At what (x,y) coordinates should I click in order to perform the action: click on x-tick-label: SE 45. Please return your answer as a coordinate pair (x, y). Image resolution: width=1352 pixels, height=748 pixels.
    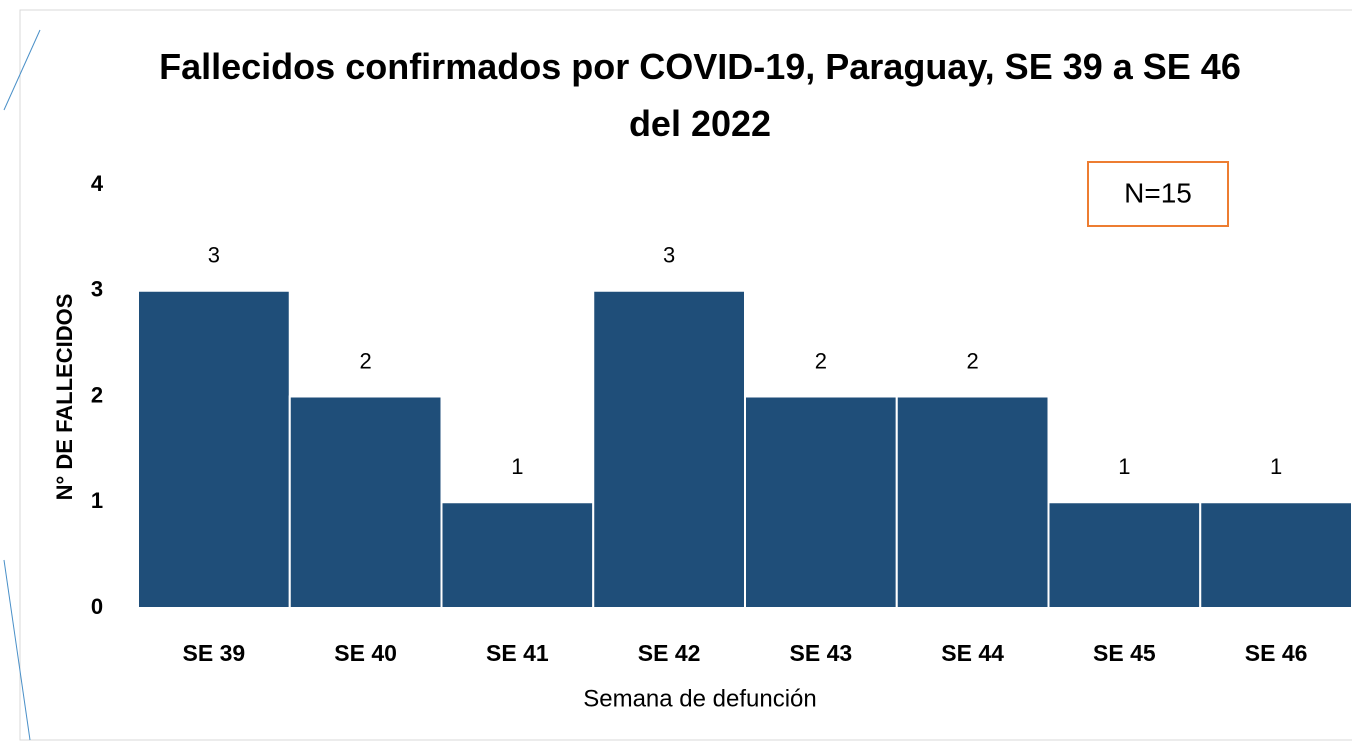
    Looking at the image, I should click on (1124, 653).